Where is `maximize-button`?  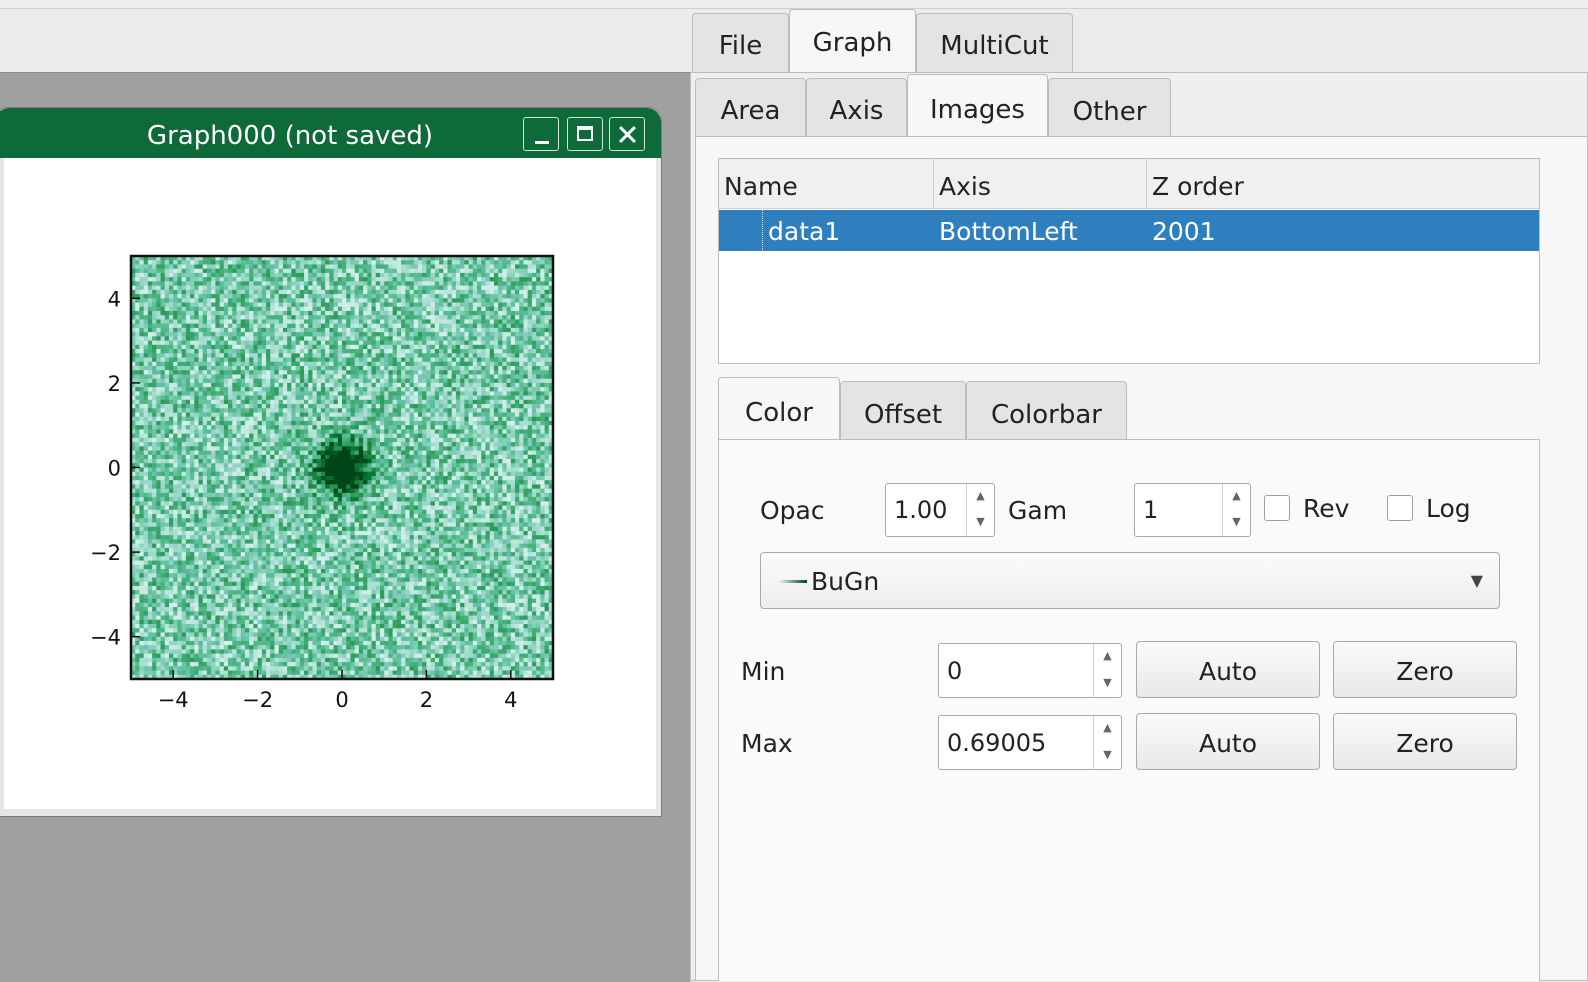 maximize-button is located at coordinates (585, 134).